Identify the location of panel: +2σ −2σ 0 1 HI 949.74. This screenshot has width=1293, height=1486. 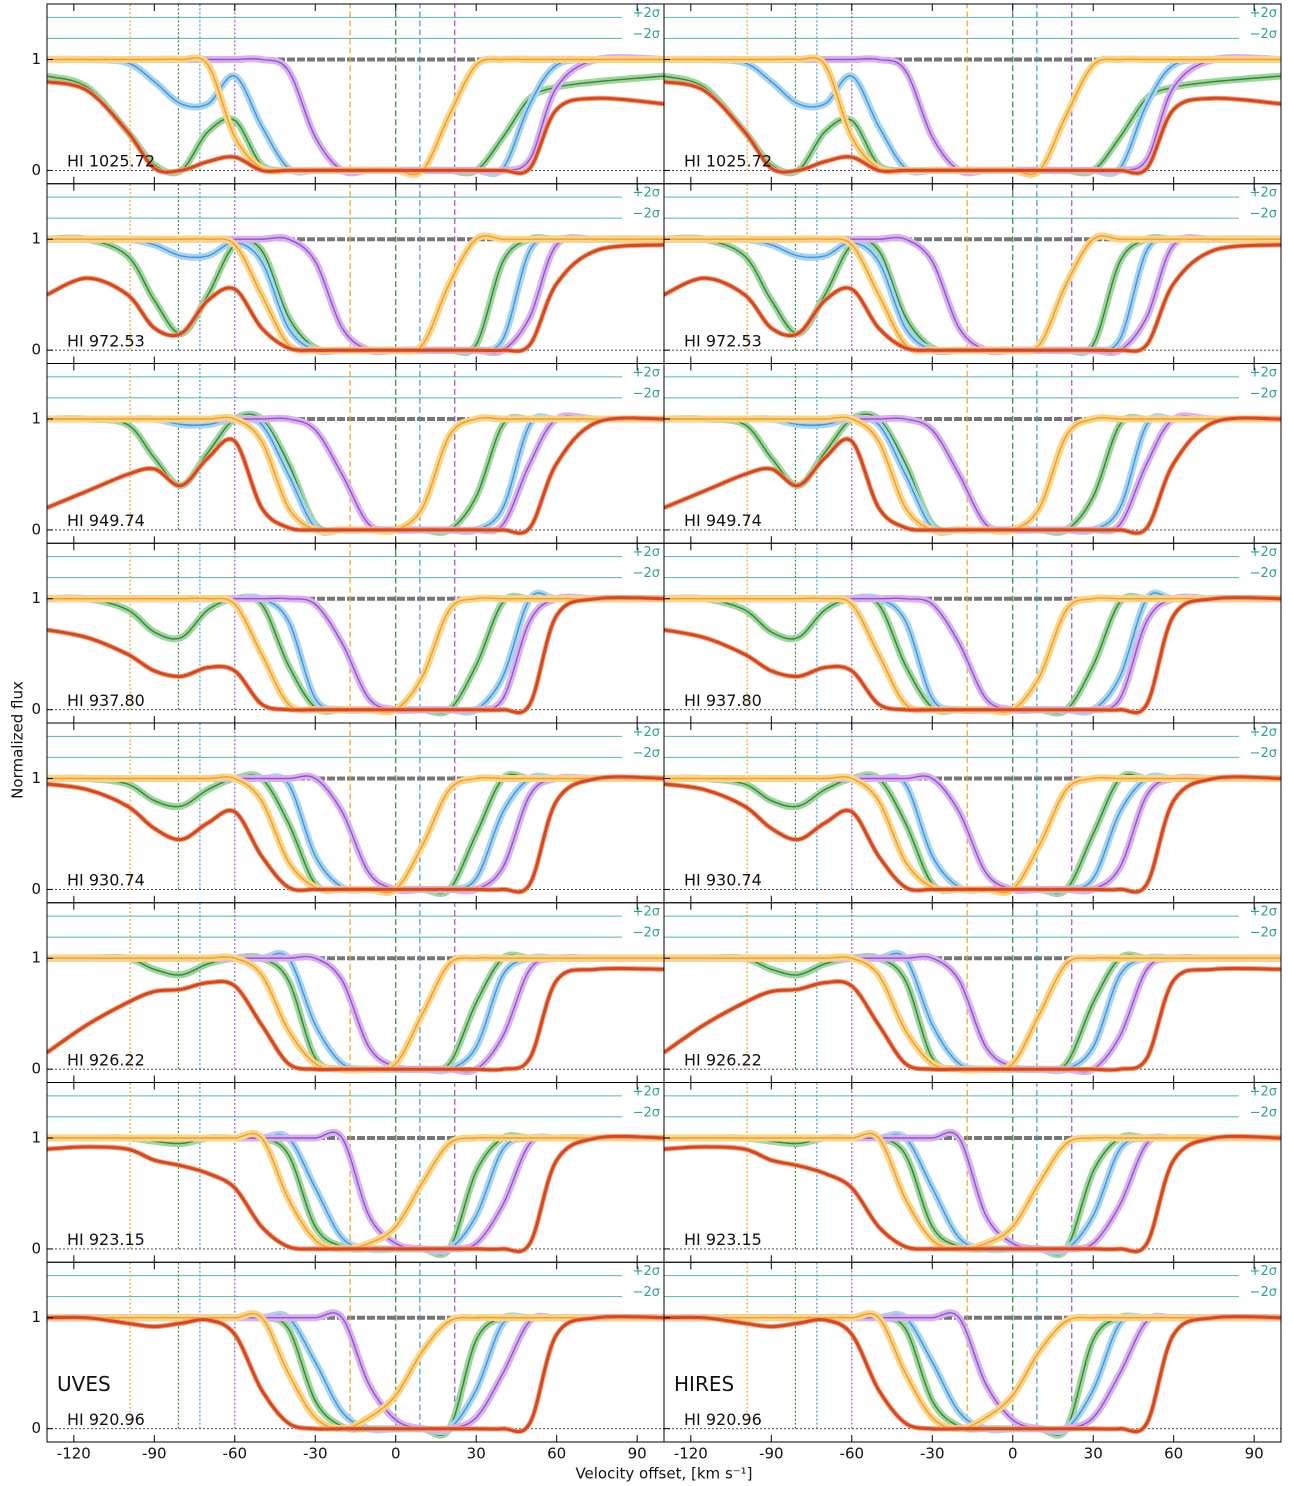
(348, 453).